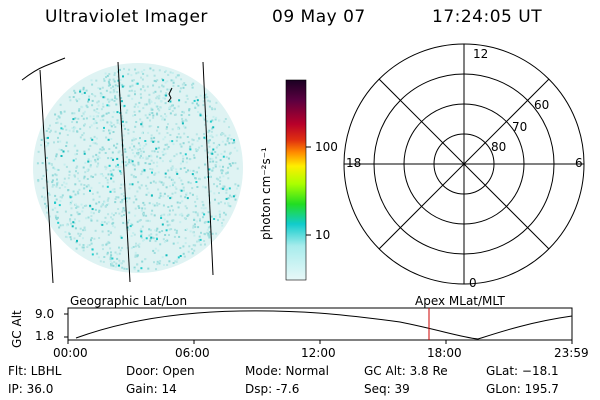 The height and width of the screenshot is (400, 600). I want to click on altitude-curve, so click(324, 325).